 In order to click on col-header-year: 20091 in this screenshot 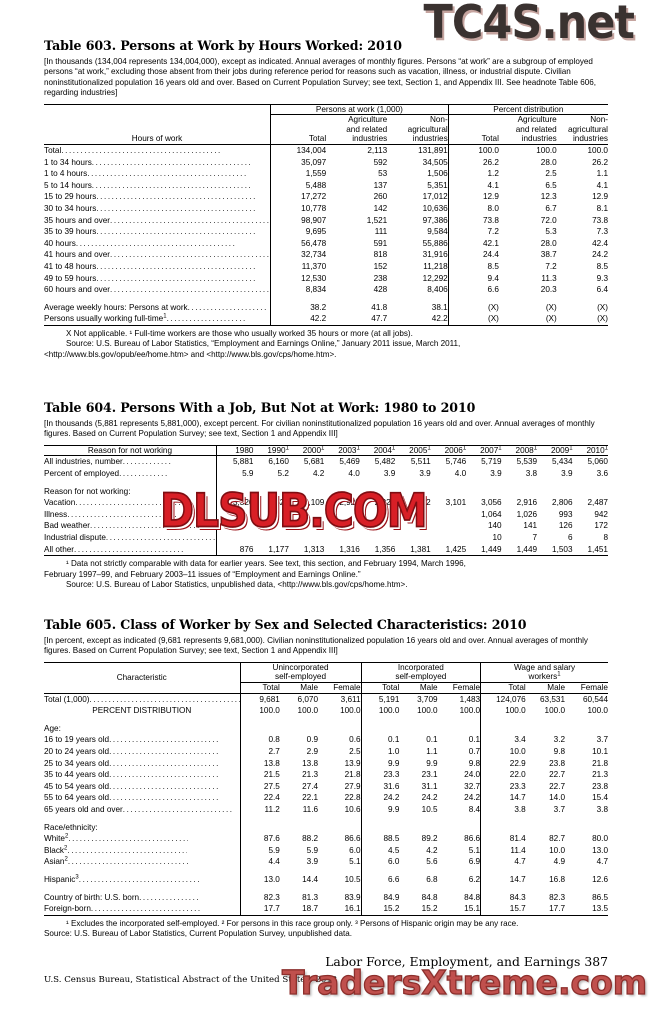, I will do `click(555, 450)`.